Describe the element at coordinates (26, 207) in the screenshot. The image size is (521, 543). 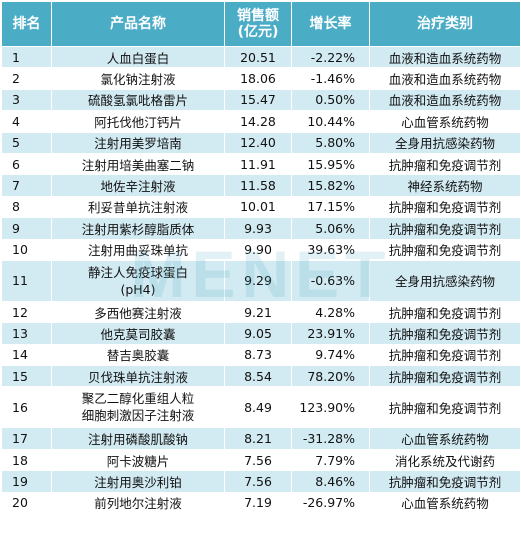
I see `rank-cell: 8` at that location.